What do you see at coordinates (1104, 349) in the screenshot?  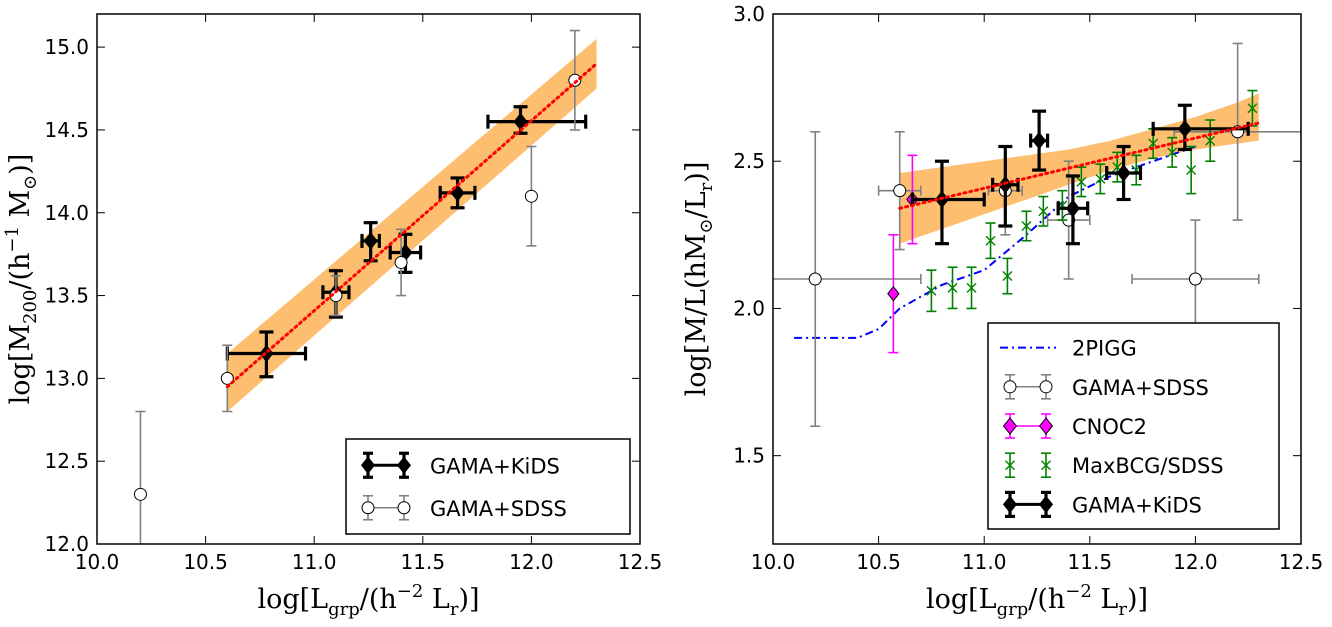 I see `legend-label: 2PIGG` at bounding box center [1104, 349].